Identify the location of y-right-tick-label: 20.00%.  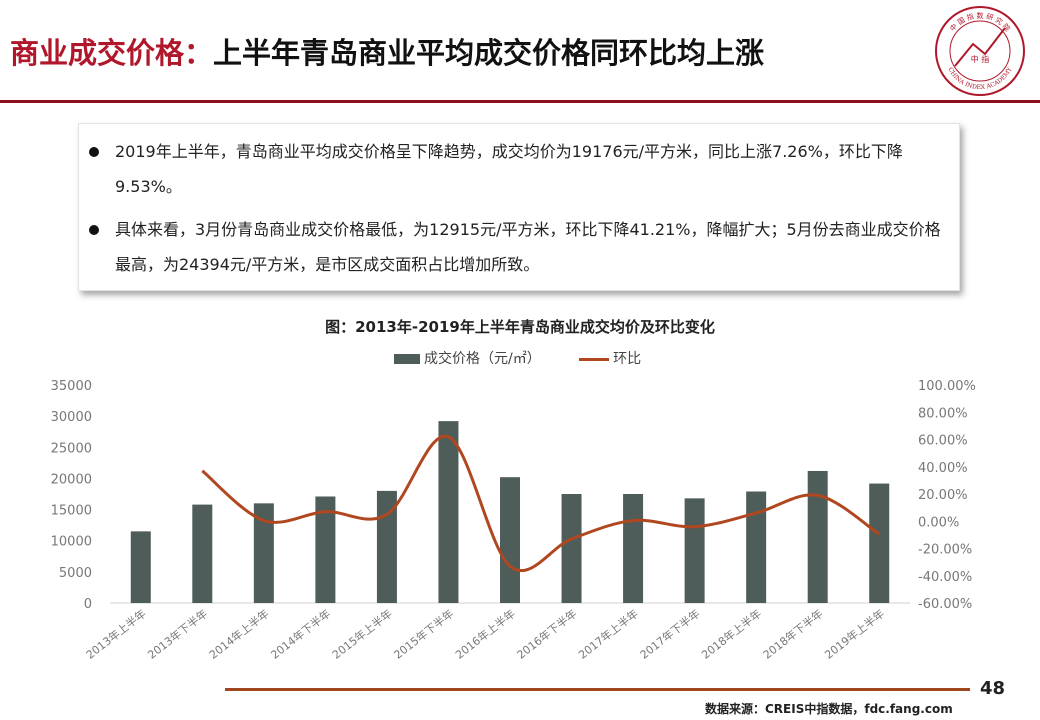
(943, 495).